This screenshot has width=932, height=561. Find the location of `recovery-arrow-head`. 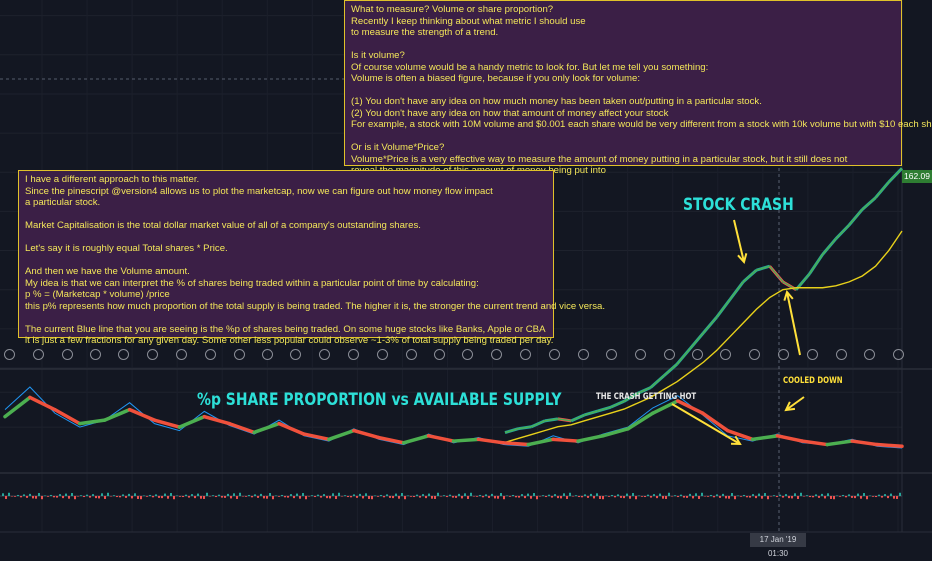

recovery-arrow-head is located at coordinates (788, 295).